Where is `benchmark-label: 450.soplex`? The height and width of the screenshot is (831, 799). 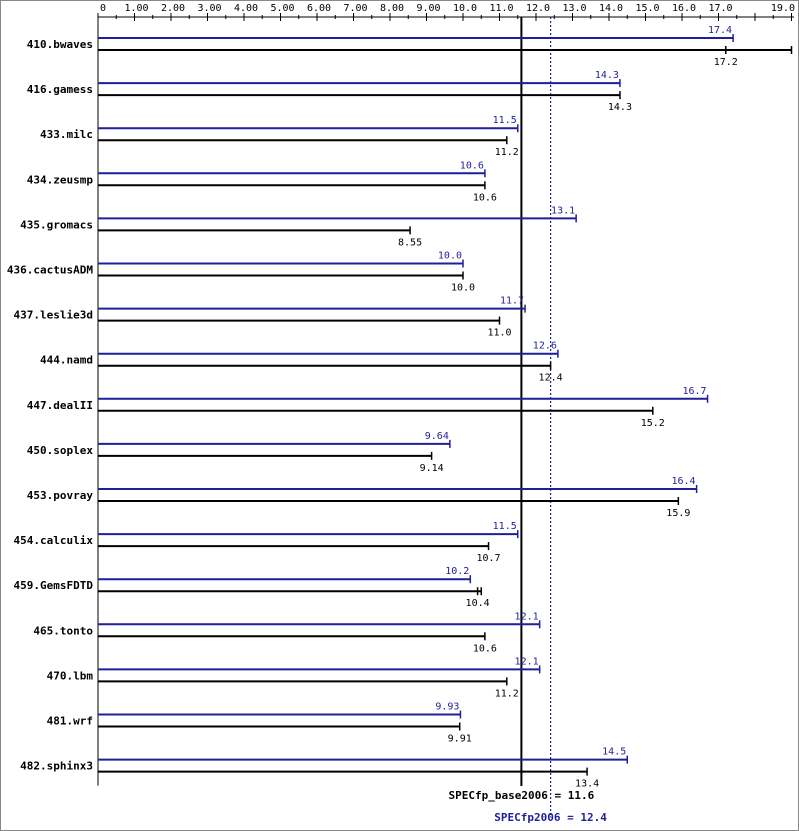
benchmark-label: 450.soplex is located at coordinates (60, 450).